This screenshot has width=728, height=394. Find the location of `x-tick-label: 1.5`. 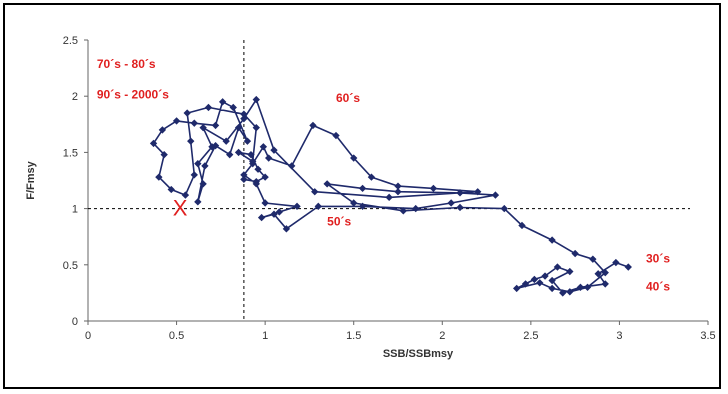

x-tick-label: 1.5 is located at coordinates (353, 336).